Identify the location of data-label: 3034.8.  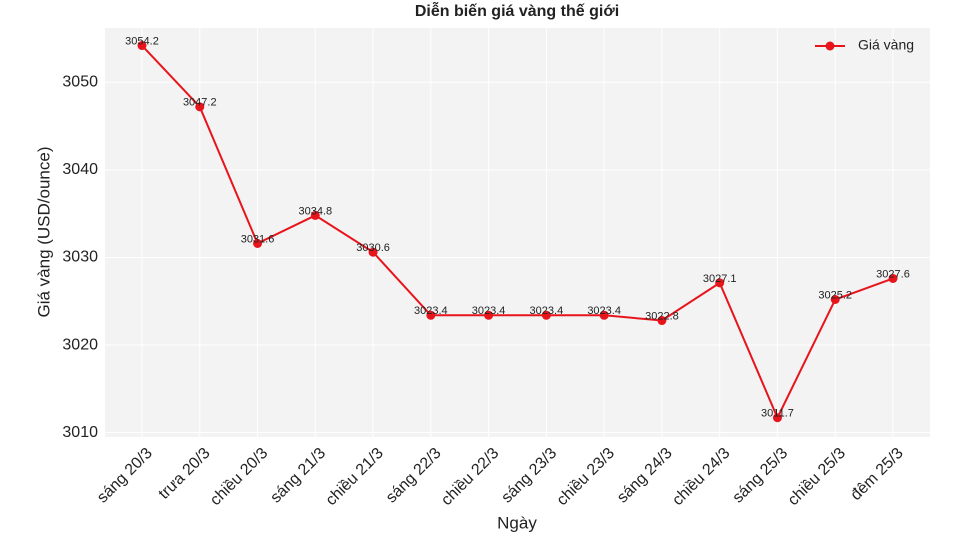
(315, 211).